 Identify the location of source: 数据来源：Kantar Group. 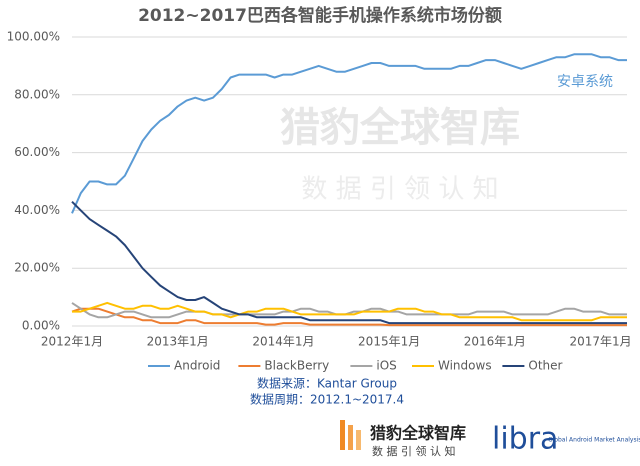
(327, 383).